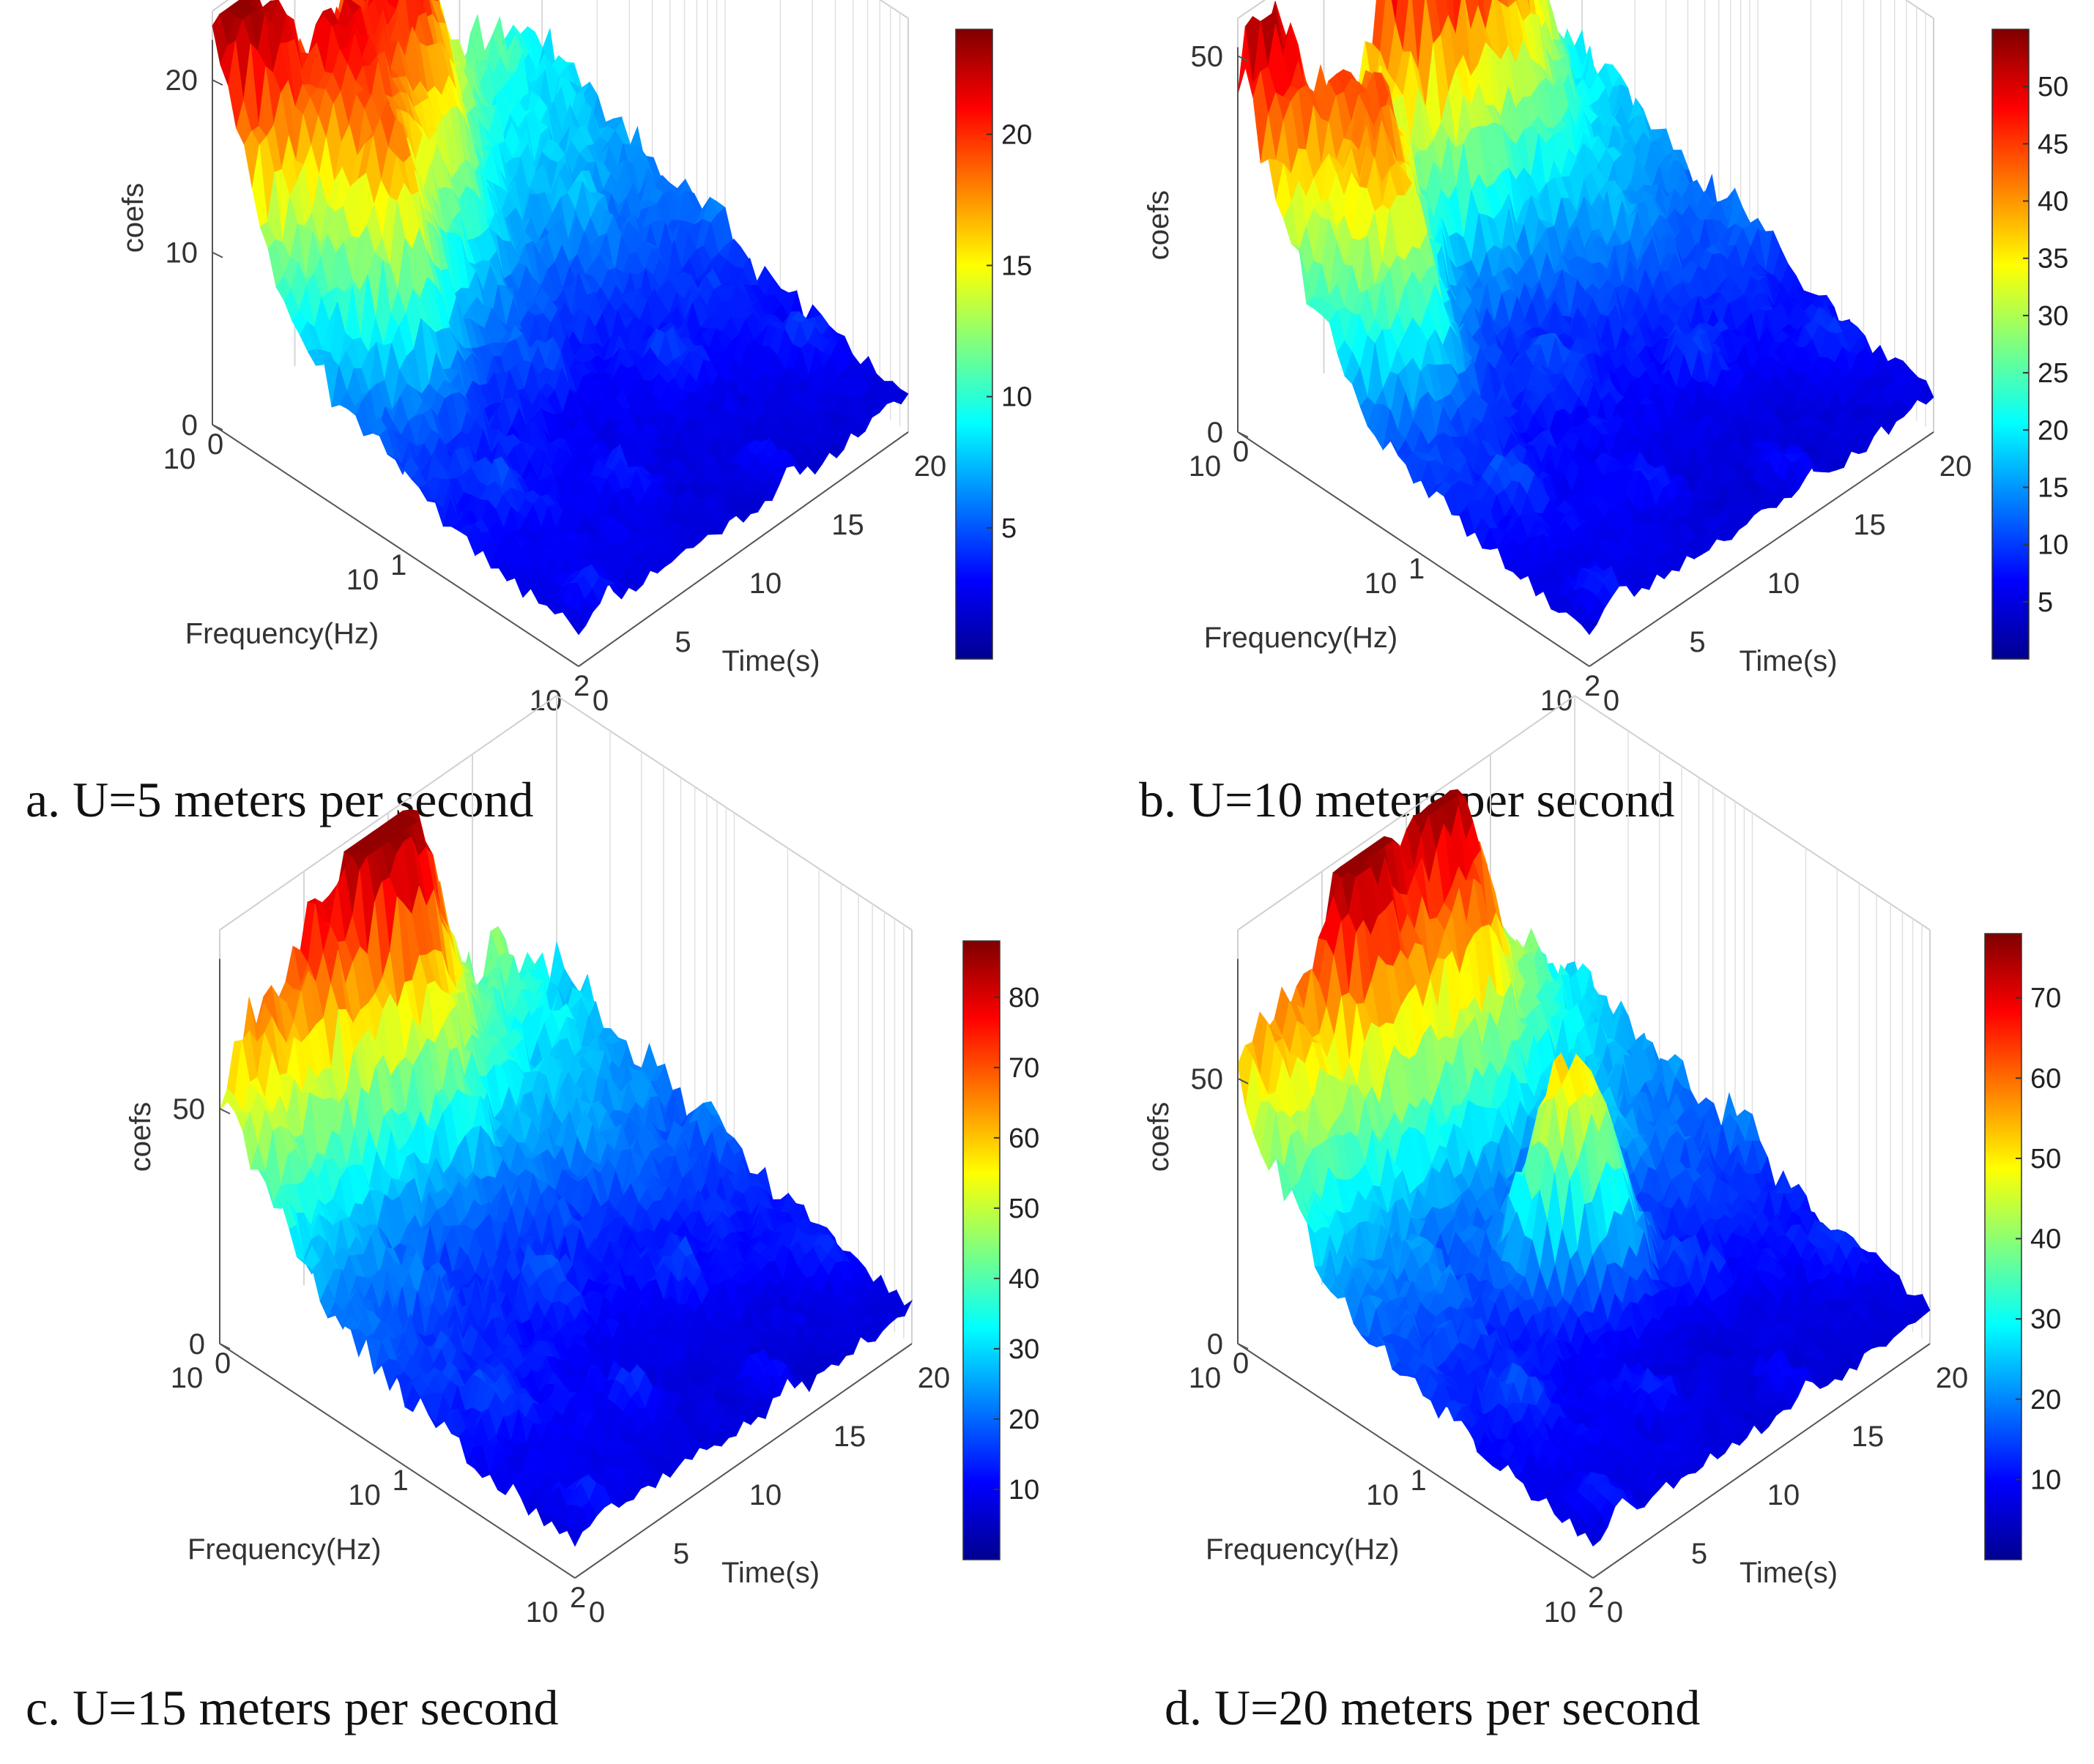 Image resolution: width=2094 pixels, height=1764 pixels. I want to click on colorbar: 5 10 15 20, so click(994, 344).